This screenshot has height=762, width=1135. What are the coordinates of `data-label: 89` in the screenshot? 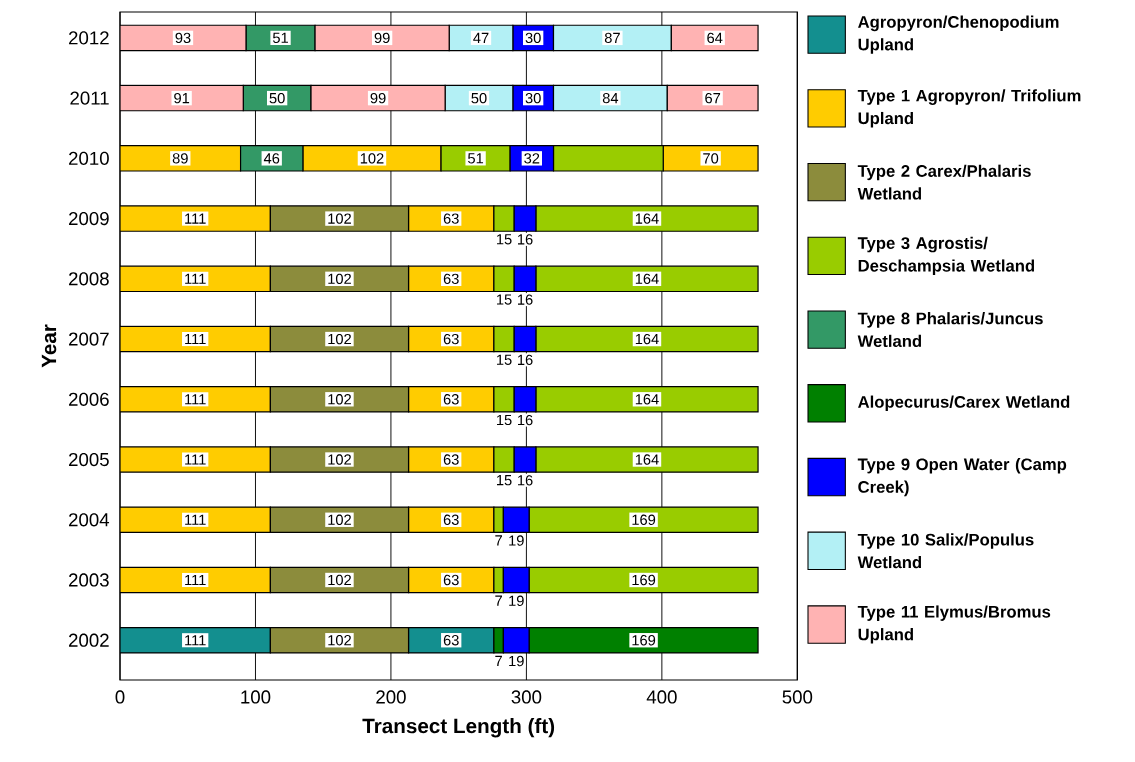 It's located at (180, 158).